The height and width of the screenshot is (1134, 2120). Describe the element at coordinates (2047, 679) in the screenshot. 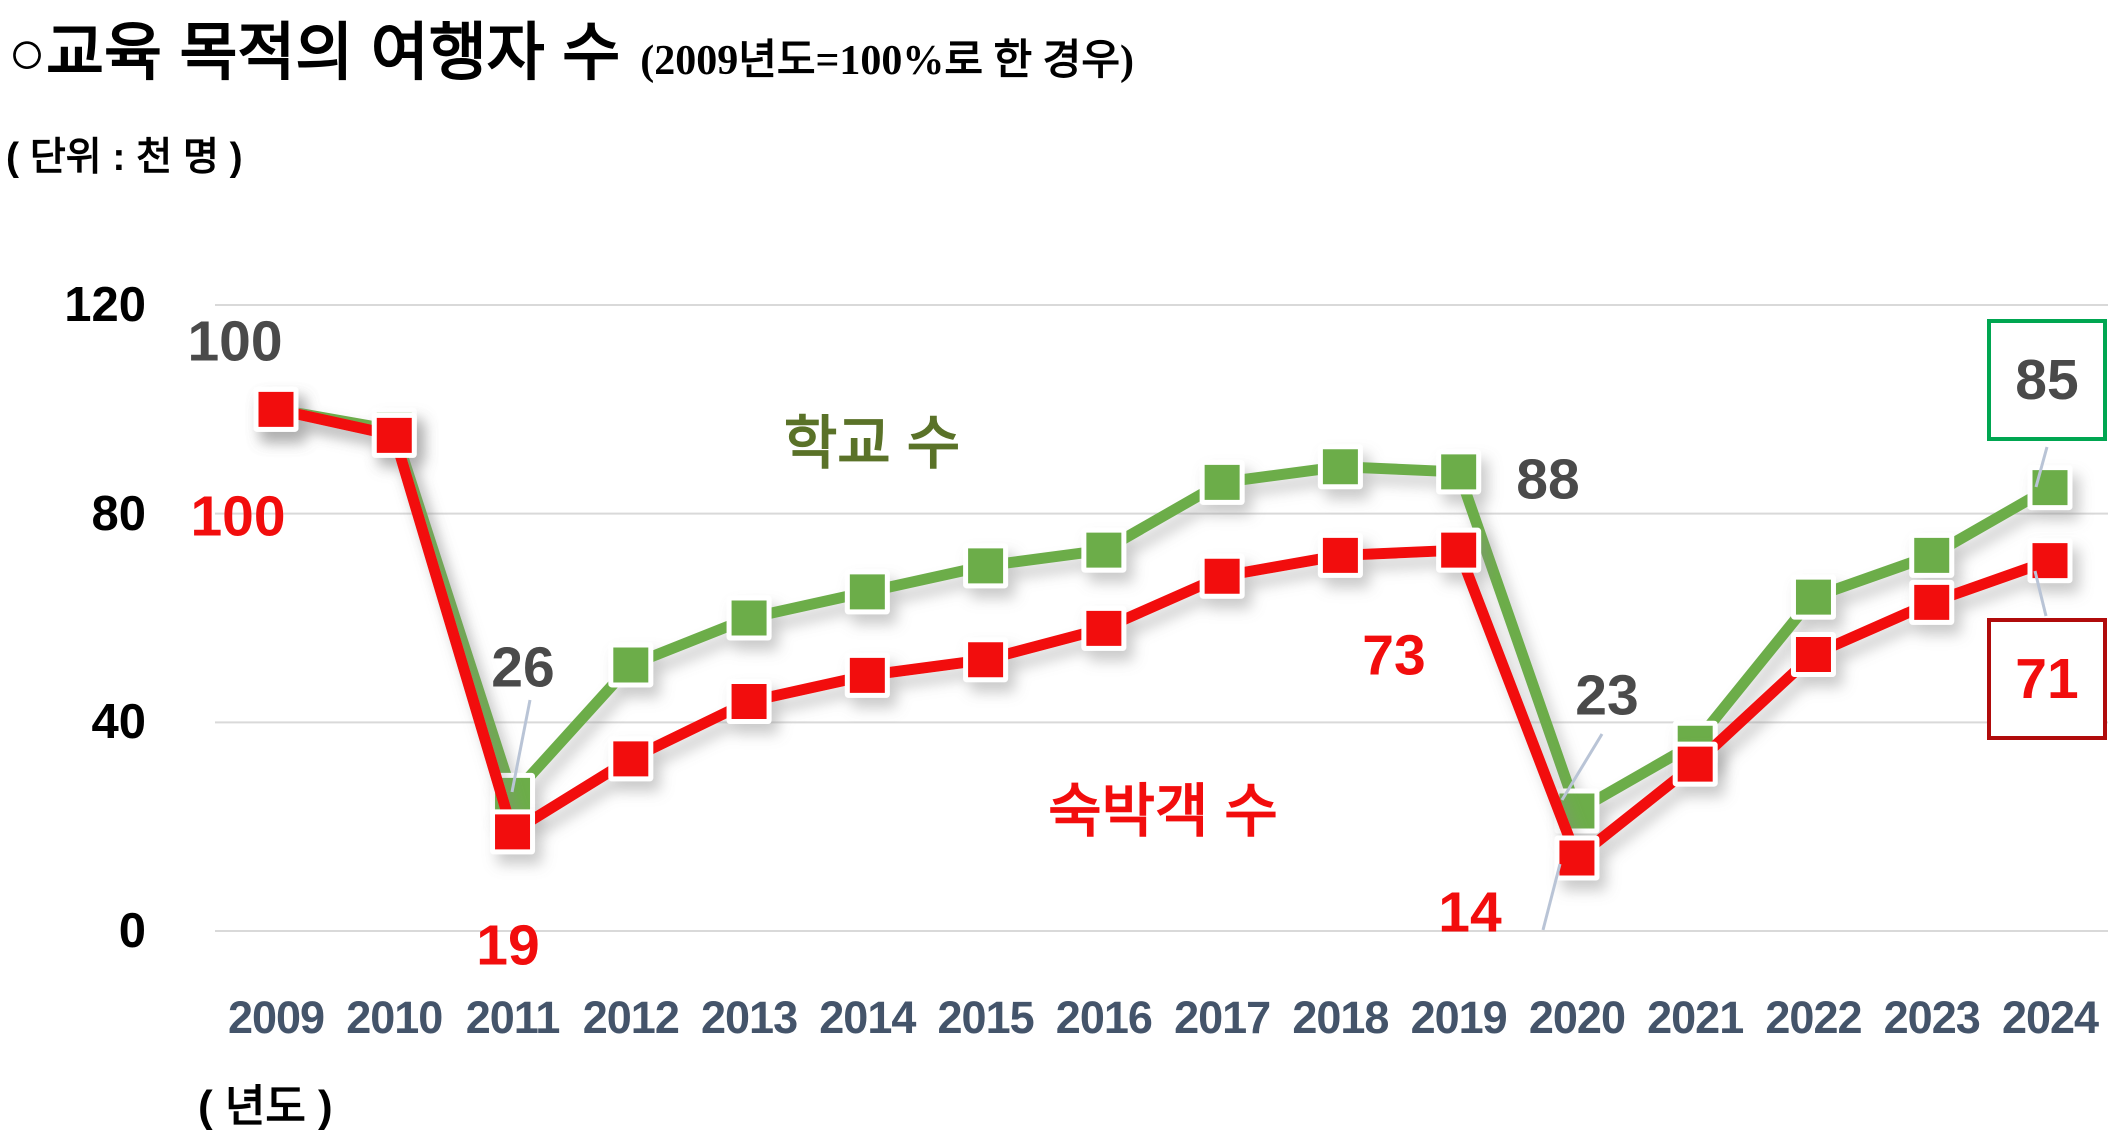

I see `annotation-71-9: 71` at that location.